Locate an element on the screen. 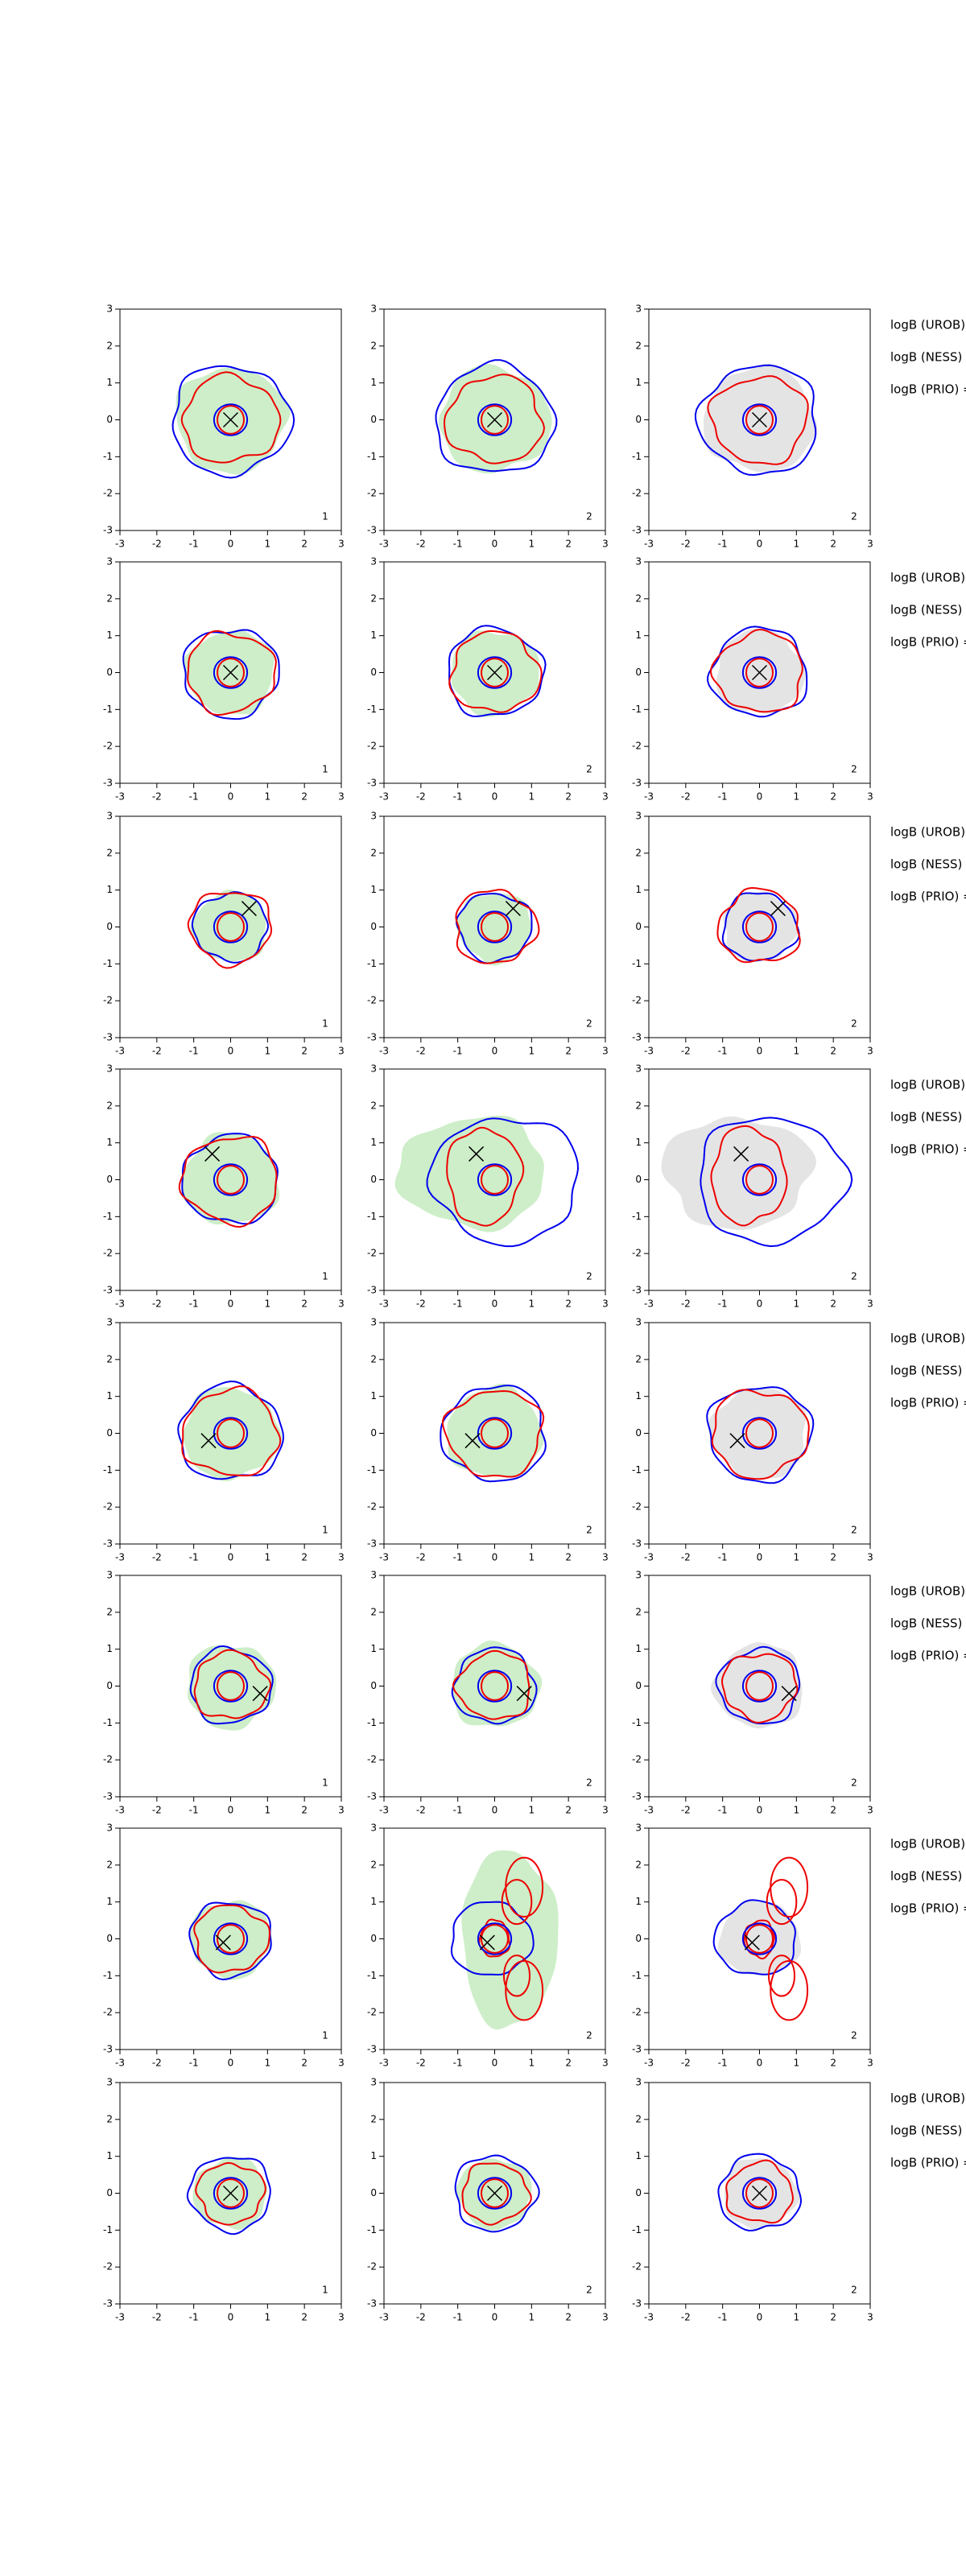 This screenshot has height=2576, width=966. panel-label: 1 is located at coordinates (325, 2035).